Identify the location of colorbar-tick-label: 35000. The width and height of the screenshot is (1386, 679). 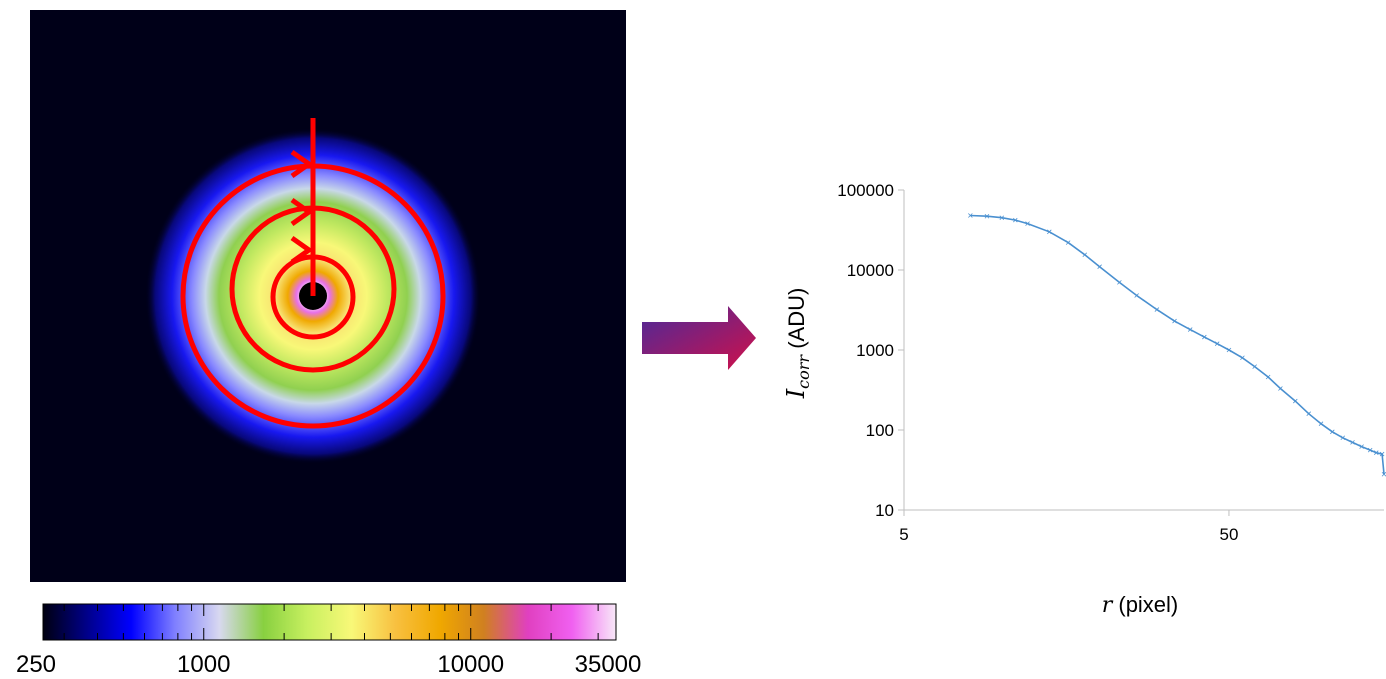
(608, 664).